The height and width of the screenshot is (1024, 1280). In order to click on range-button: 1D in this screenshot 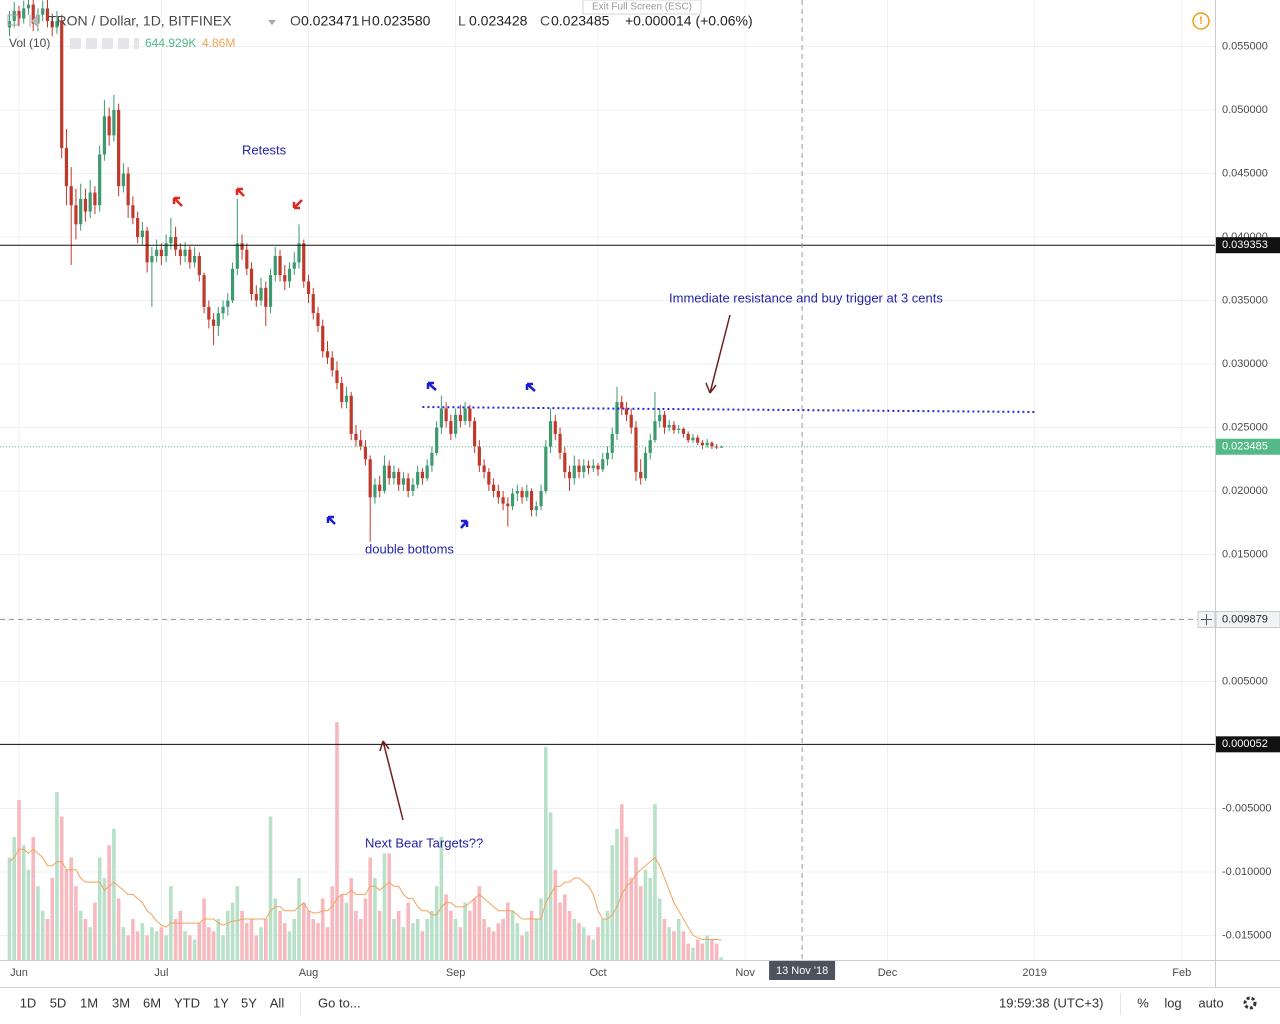, I will do `click(28, 1002)`.